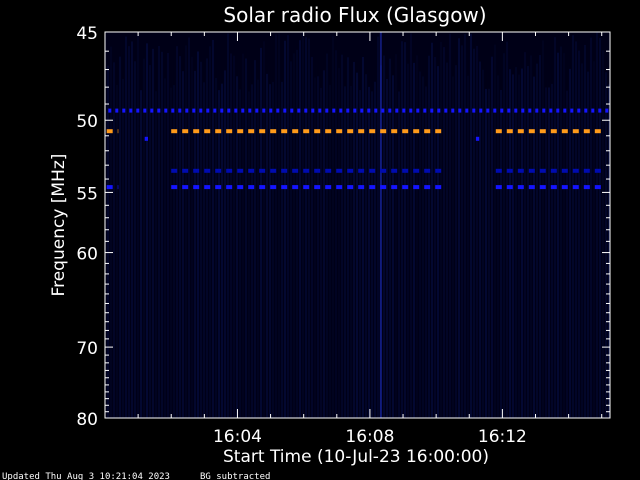  I want to click on footer-updated: Updated Thu Aug 3 10:21:04 2023, so click(86, 476).